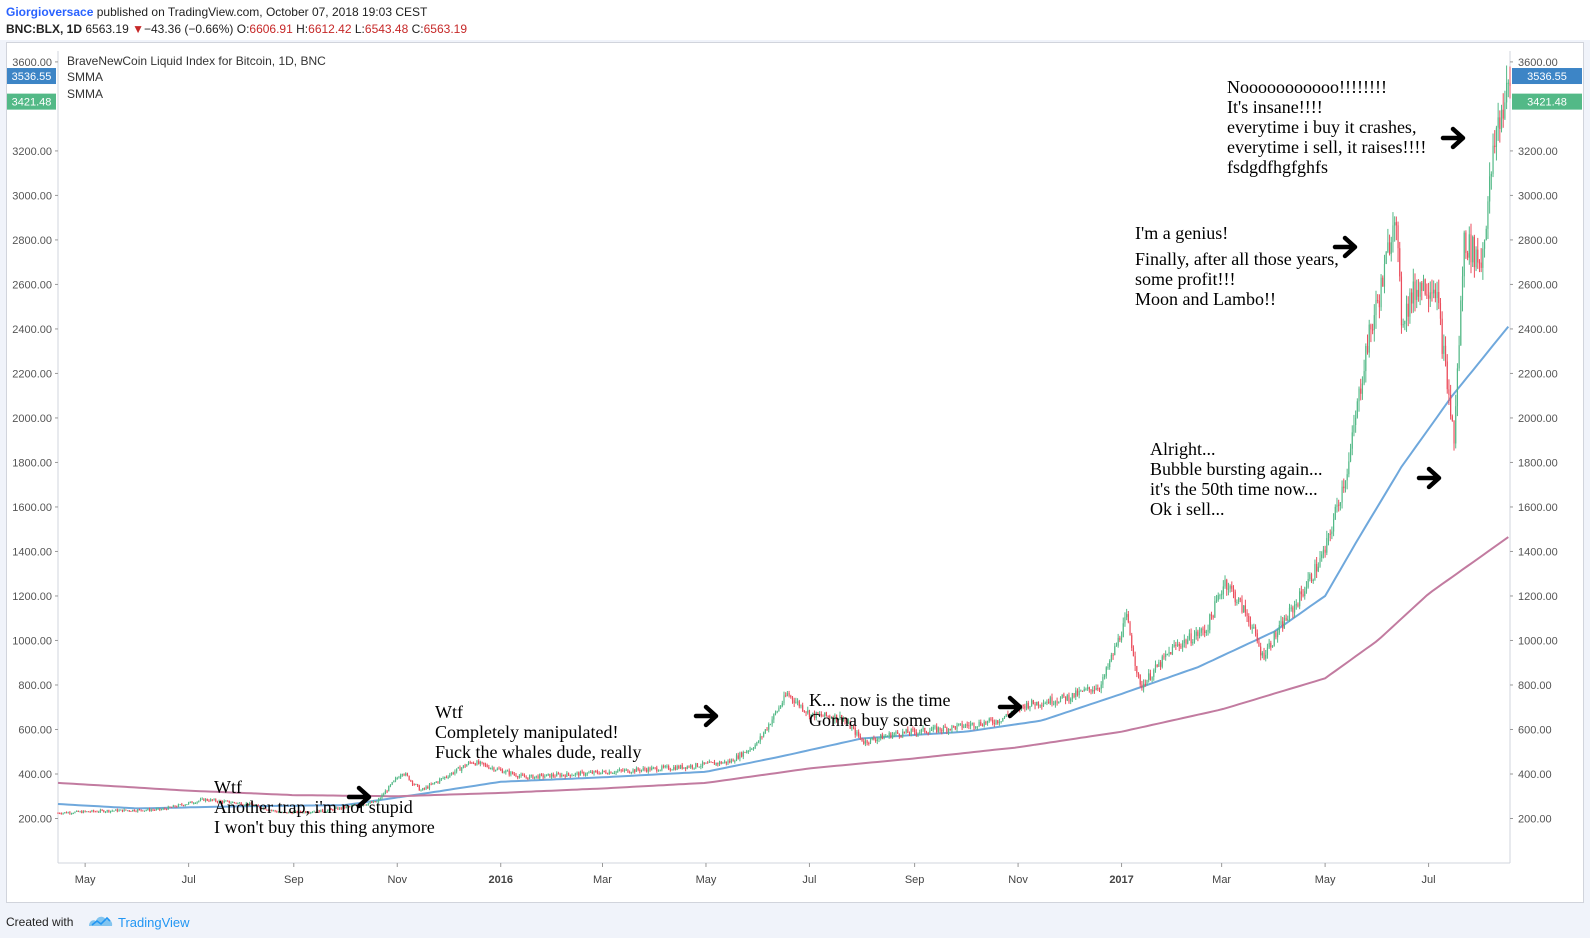  What do you see at coordinates (44, 29) in the screenshot?
I see `symbol-label: BNC:BLX, 1D` at bounding box center [44, 29].